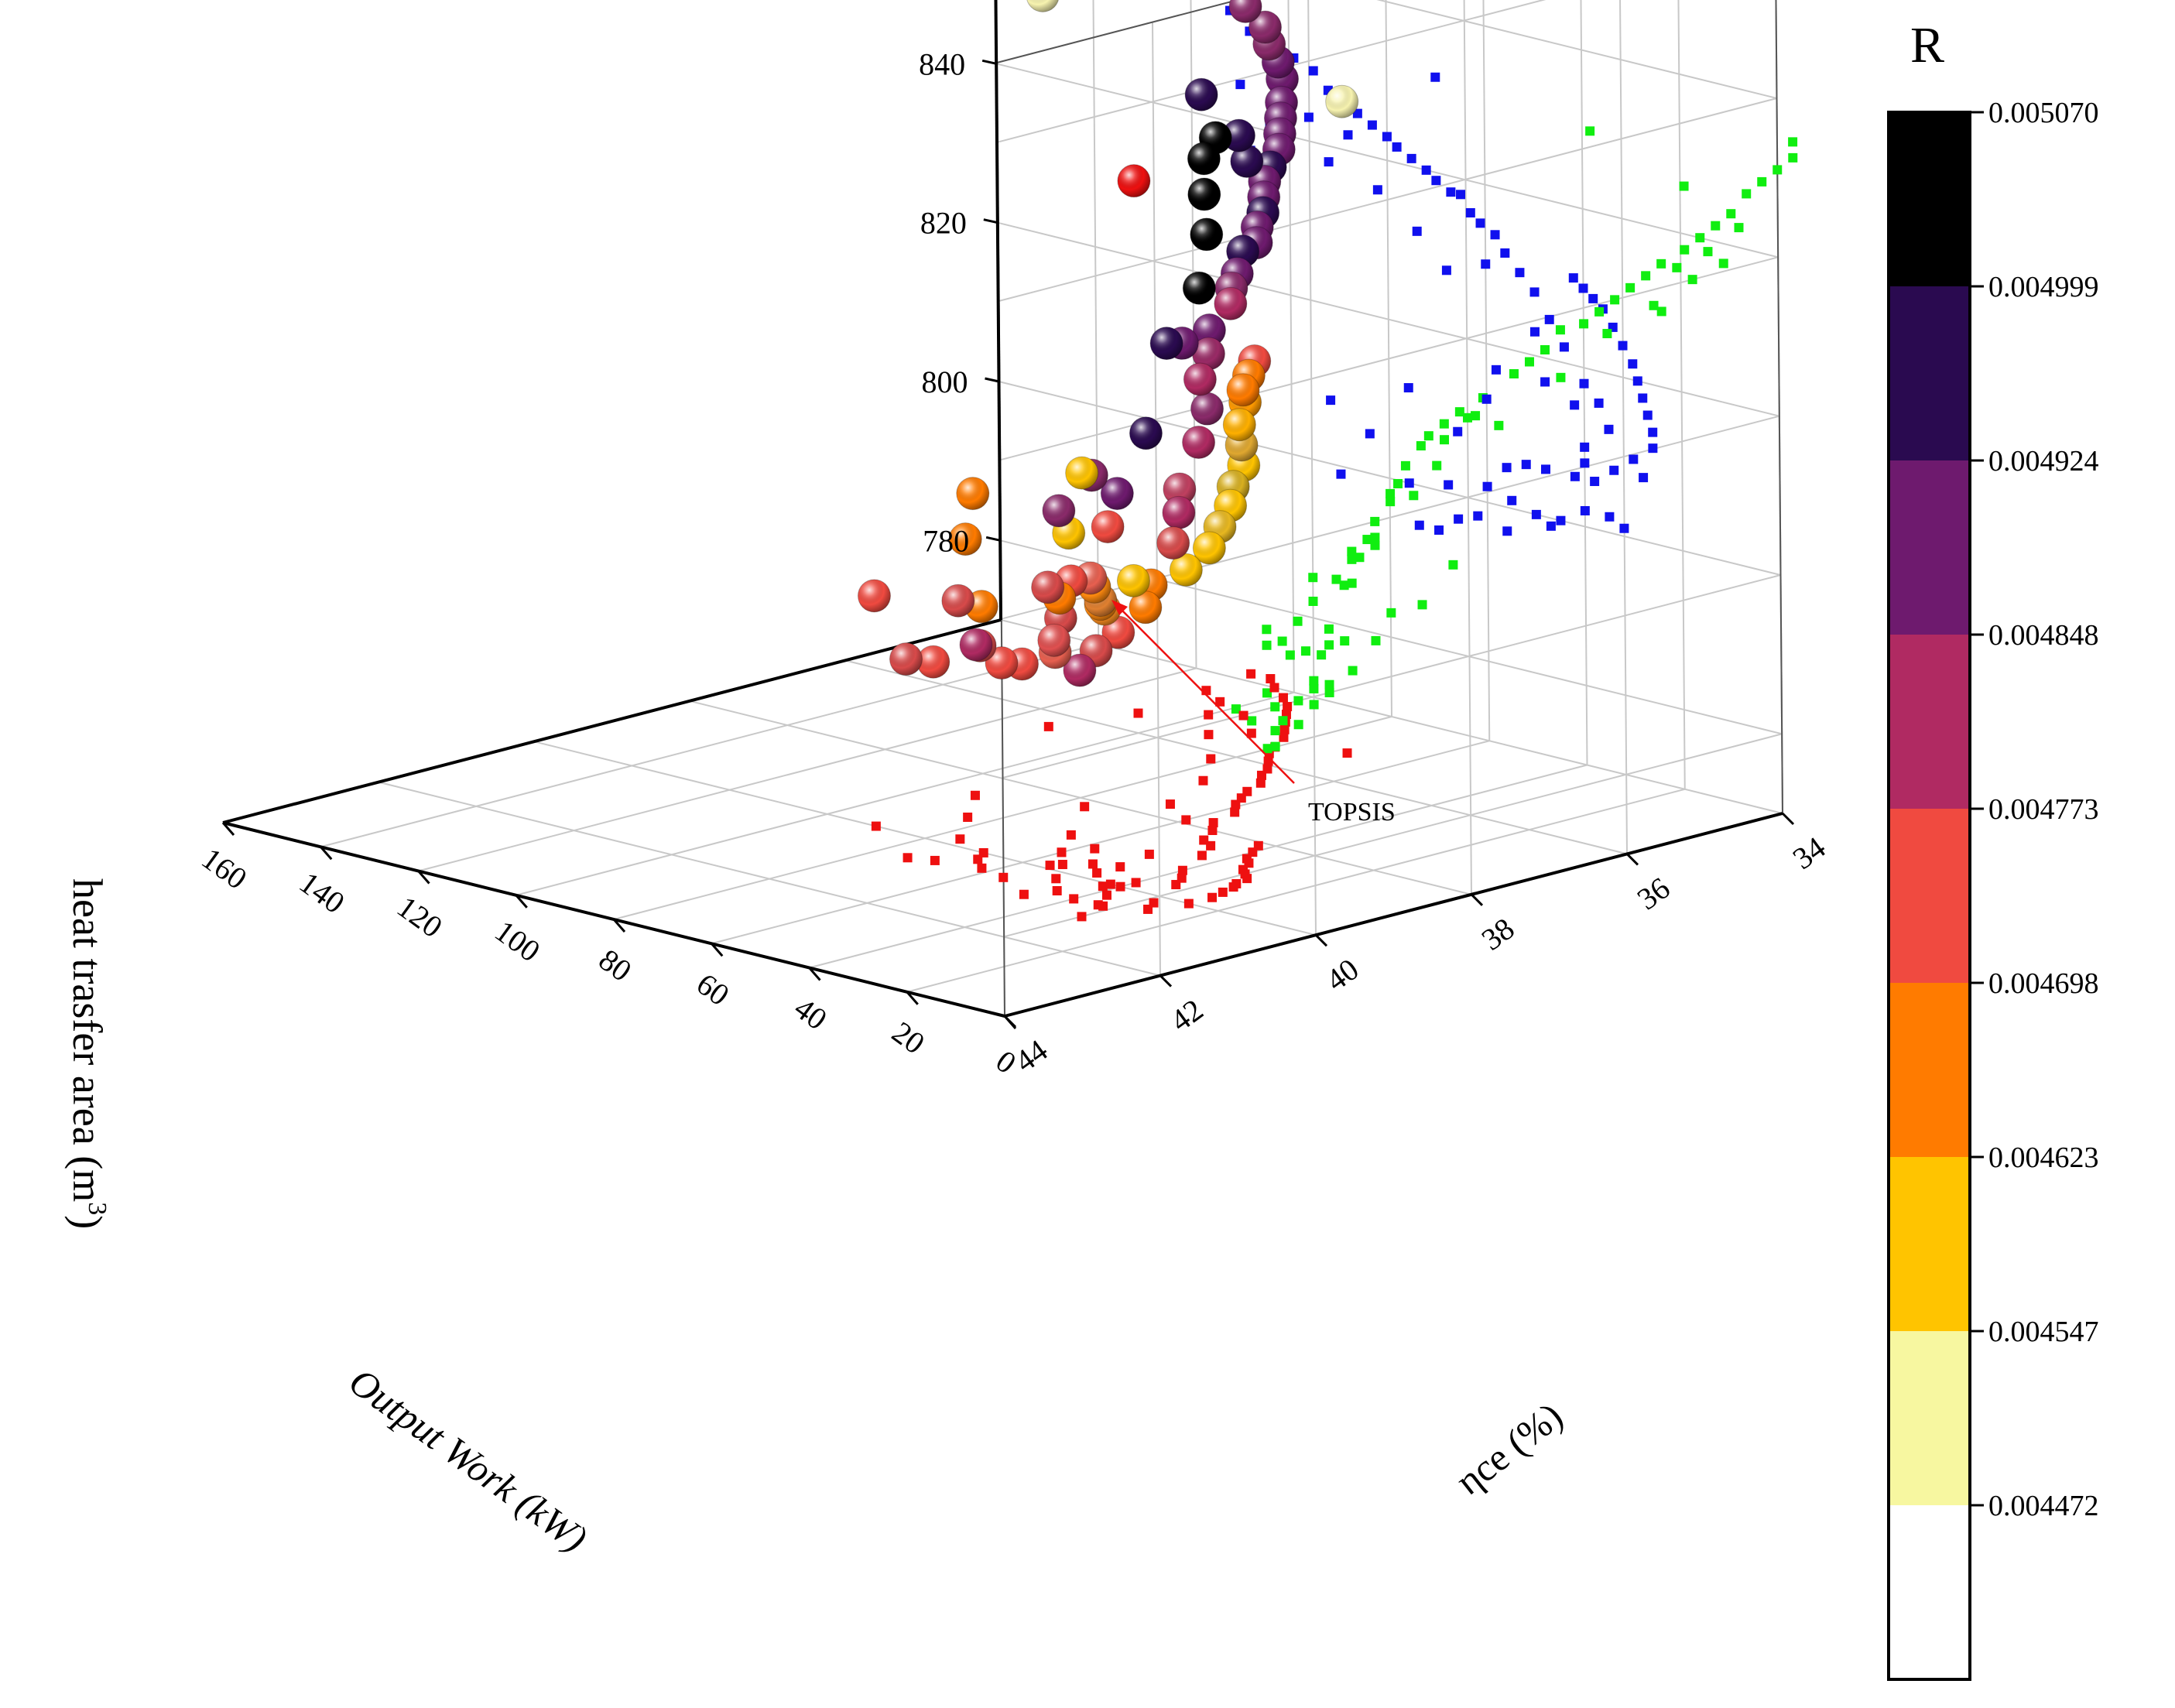 The image size is (2175, 1708). What do you see at coordinates (2043, 1158) in the screenshot?
I see `colorbar-tick-label: 0.004623` at bounding box center [2043, 1158].